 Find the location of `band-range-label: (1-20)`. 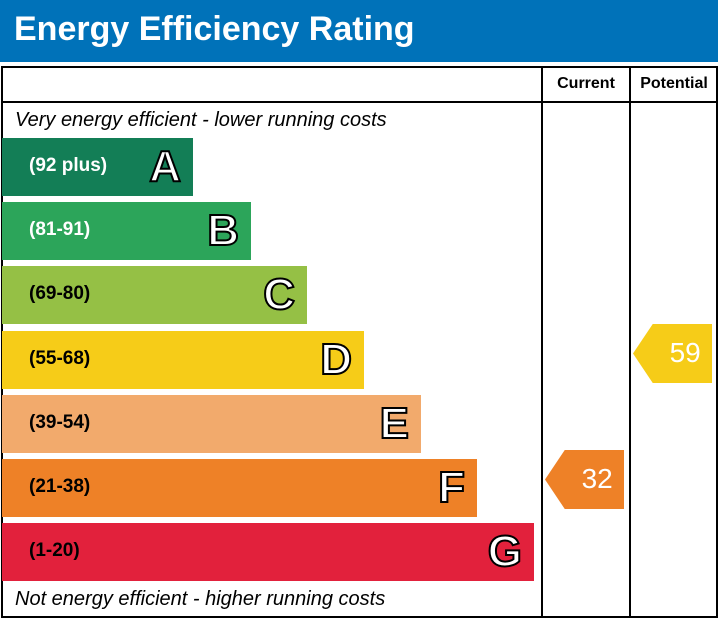

band-range-label: (1-20) is located at coordinates (54, 550).